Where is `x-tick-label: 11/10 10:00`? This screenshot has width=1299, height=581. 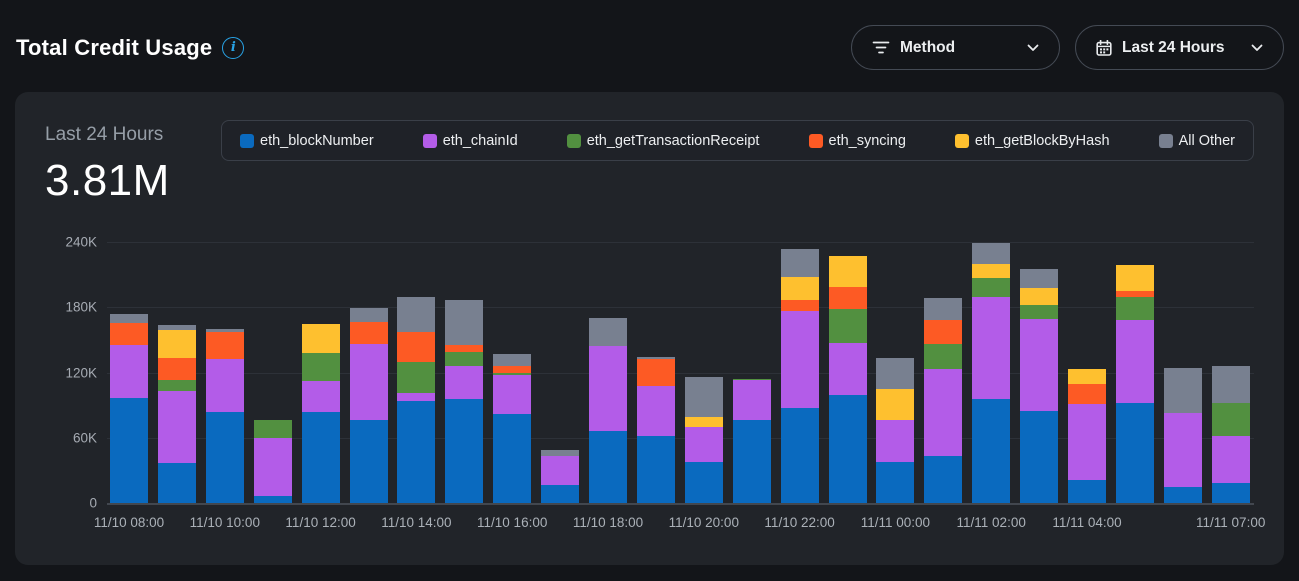
x-tick-label: 11/10 10:00 is located at coordinates (224, 522).